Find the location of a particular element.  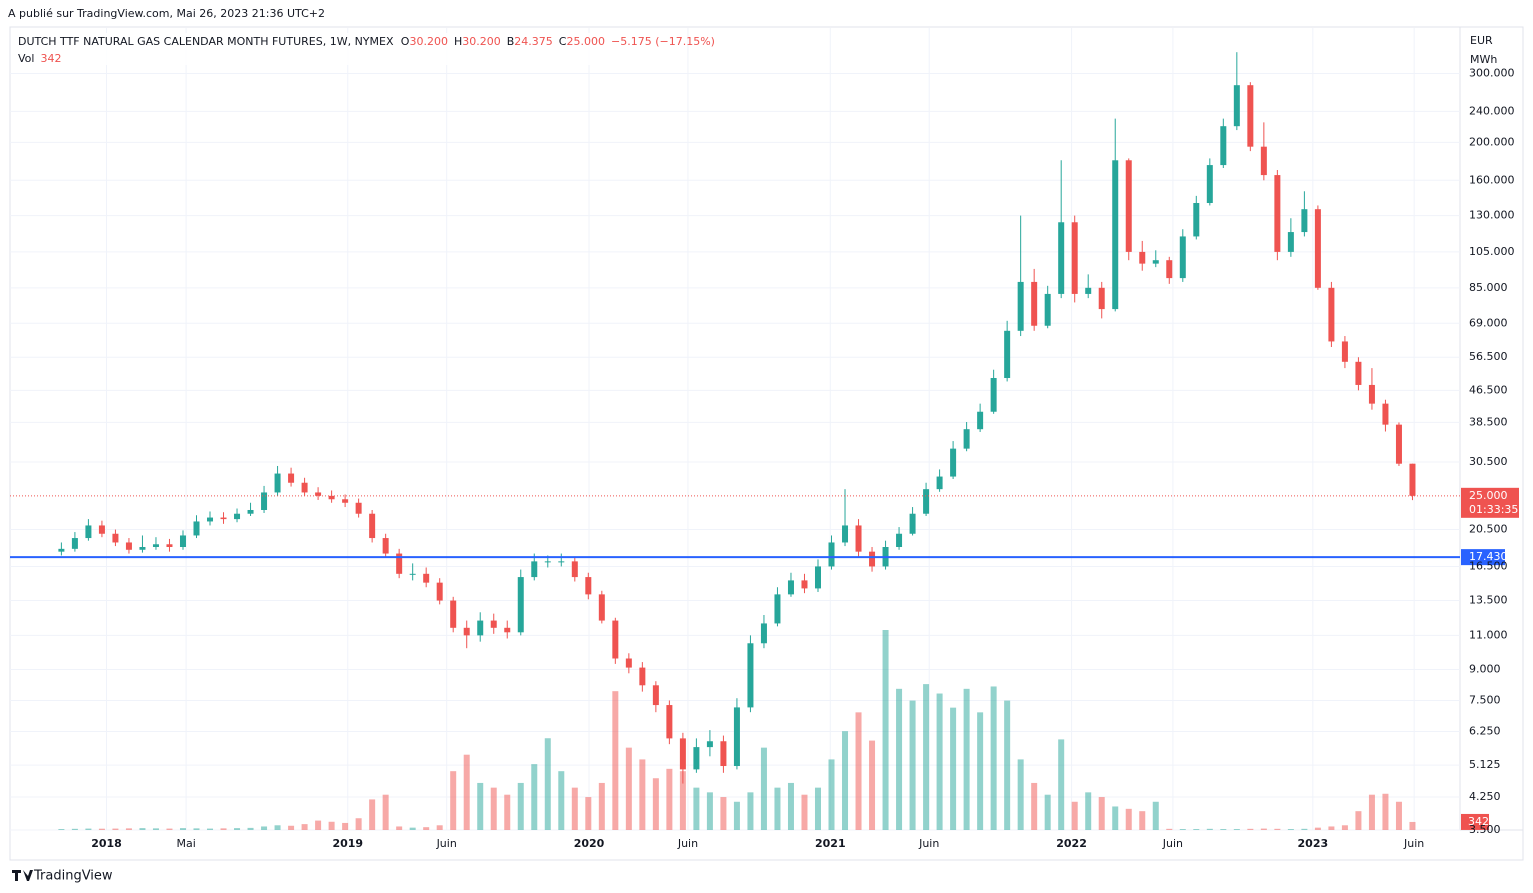

unit-bg is located at coordinates (1491, 49).